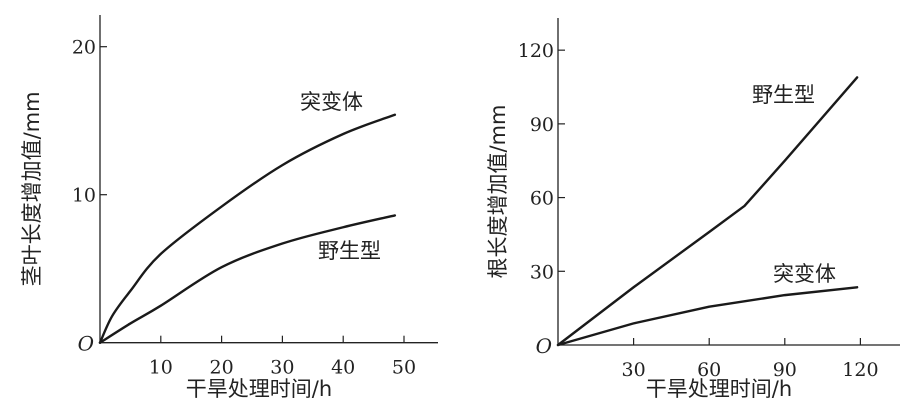 This screenshot has width=916, height=415. Describe the element at coordinates (542, 272) in the screenshot. I see `y-tick-label: 30` at that location.